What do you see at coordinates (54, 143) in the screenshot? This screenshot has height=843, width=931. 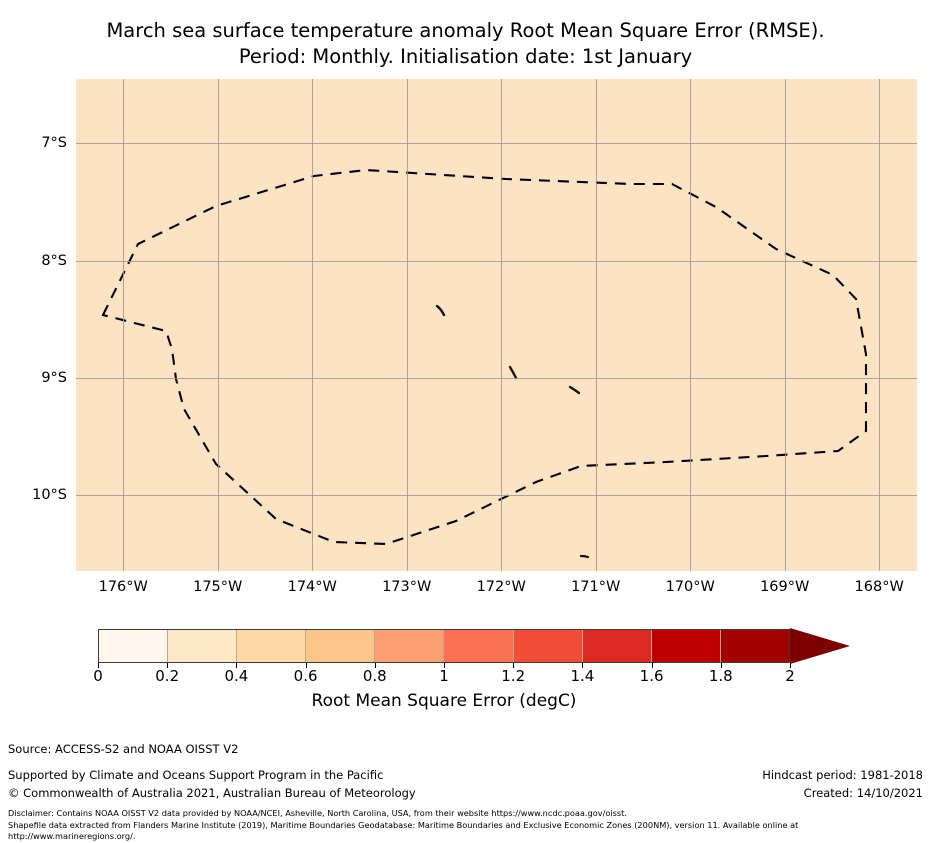 I see `y-axis-tick-label: 7°S` at bounding box center [54, 143].